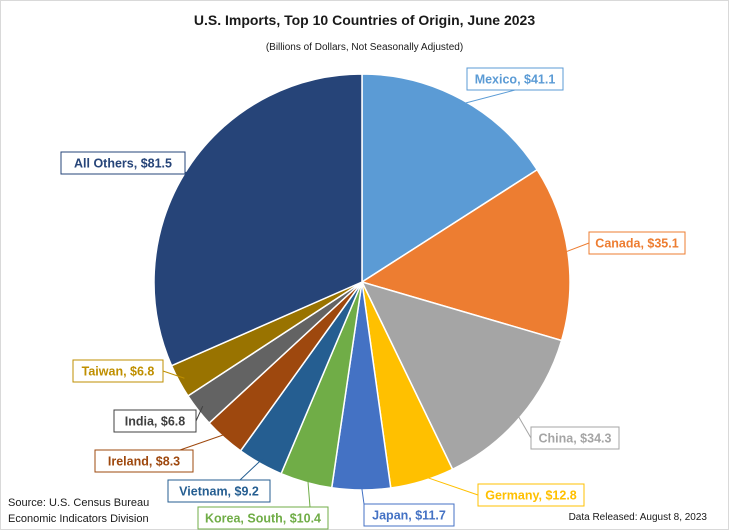 The height and width of the screenshot is (530, 729). I want to click on data-label: All Others, $81.5, so click(123, 164).